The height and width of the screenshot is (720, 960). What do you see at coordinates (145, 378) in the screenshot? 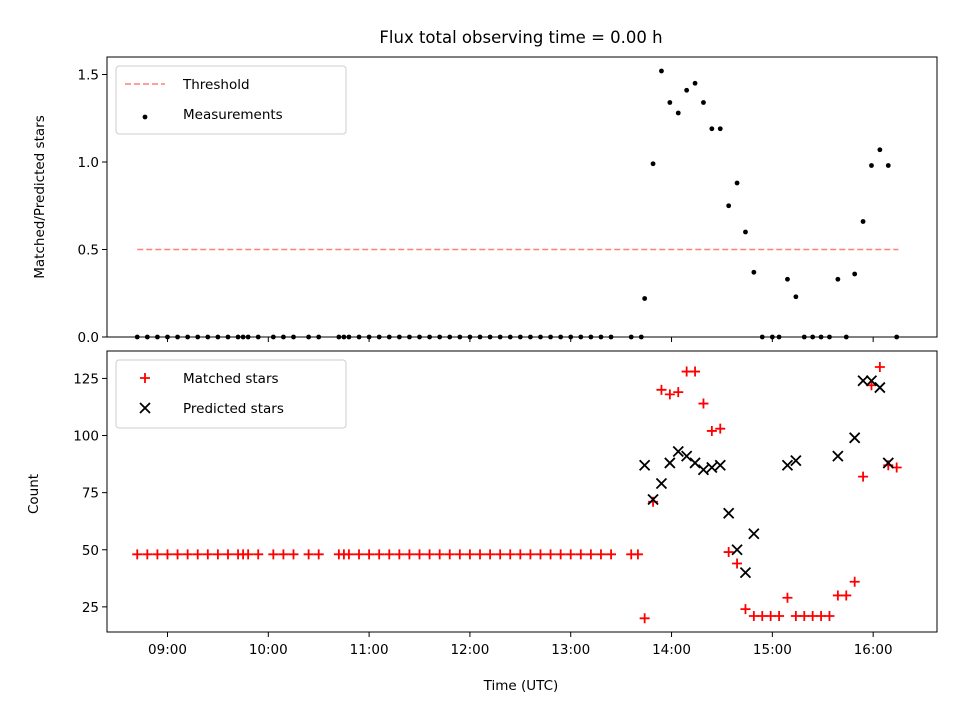
I see `legend-matched-swatch` at bounding box center [145, 378].